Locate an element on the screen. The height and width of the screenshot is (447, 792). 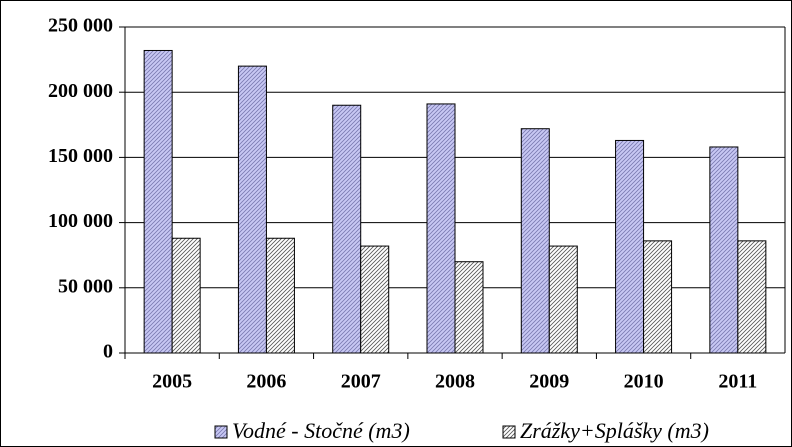
y-tick-label: 150 000 is located at coordinates (80, 156).